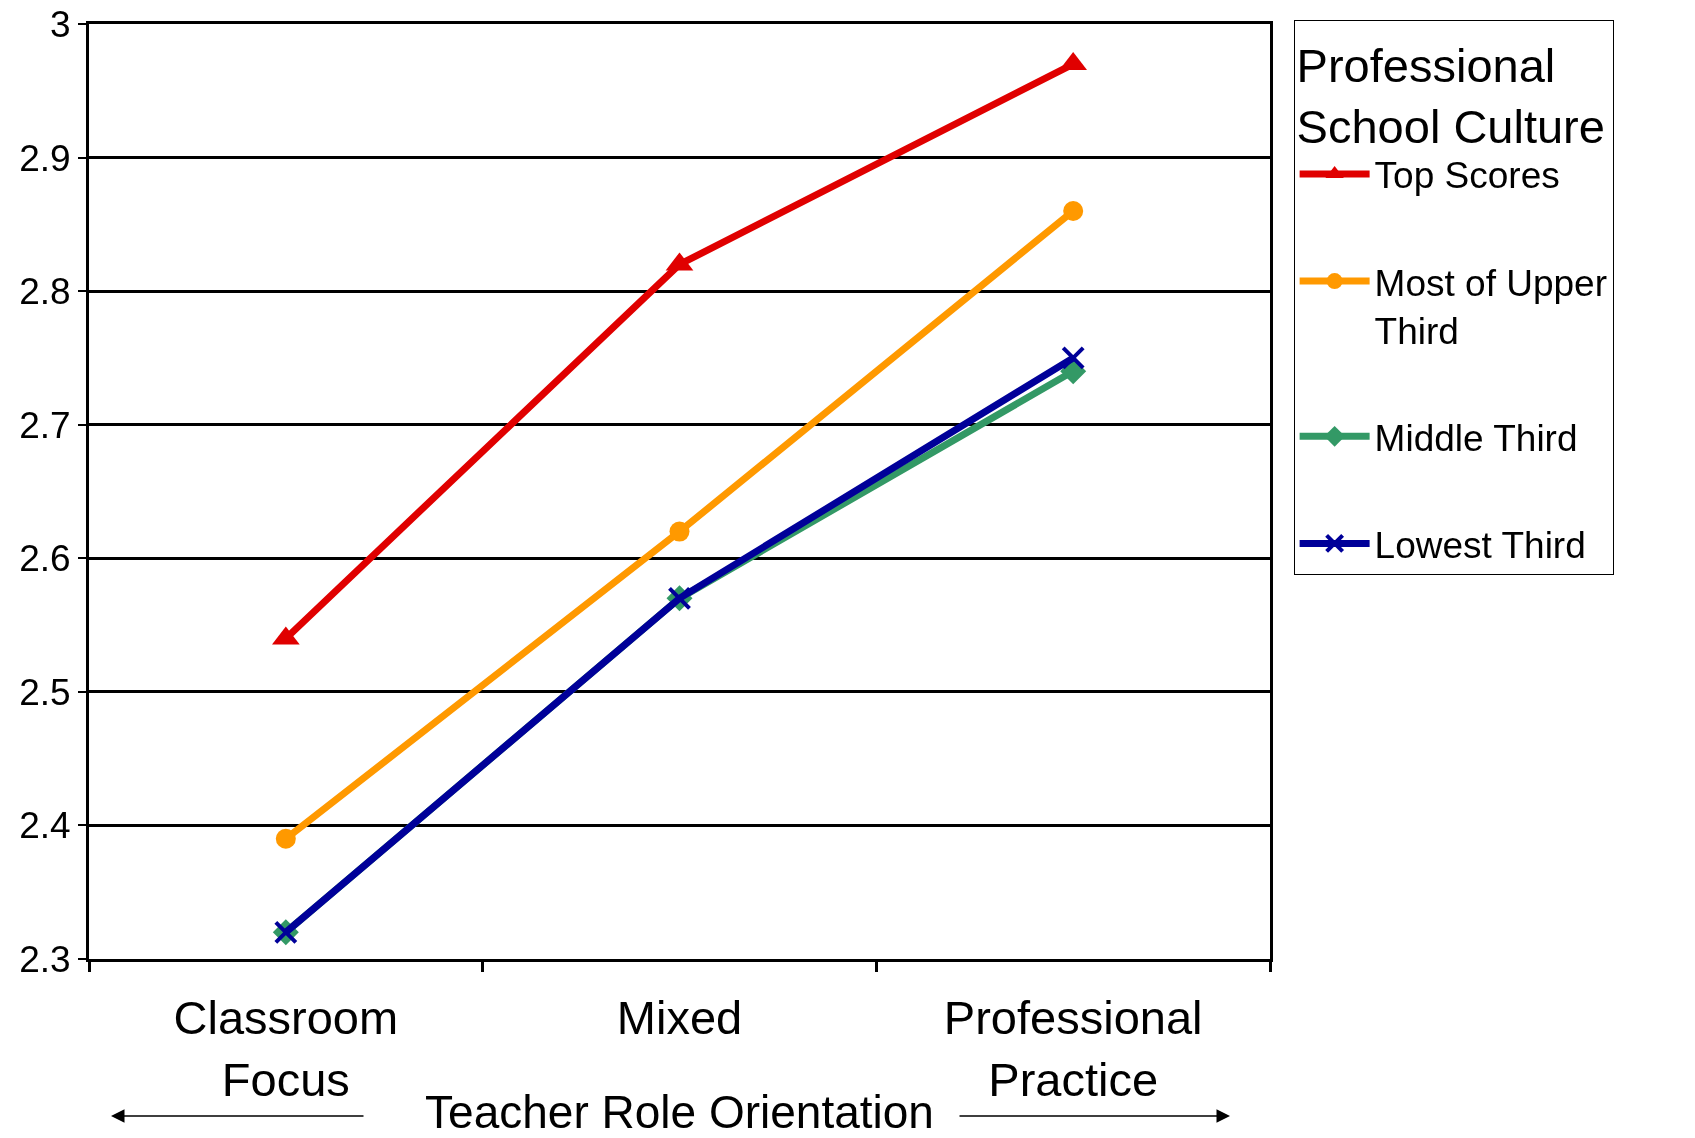  I want to click on y-tick-label: 2.4, so click(45, 826).